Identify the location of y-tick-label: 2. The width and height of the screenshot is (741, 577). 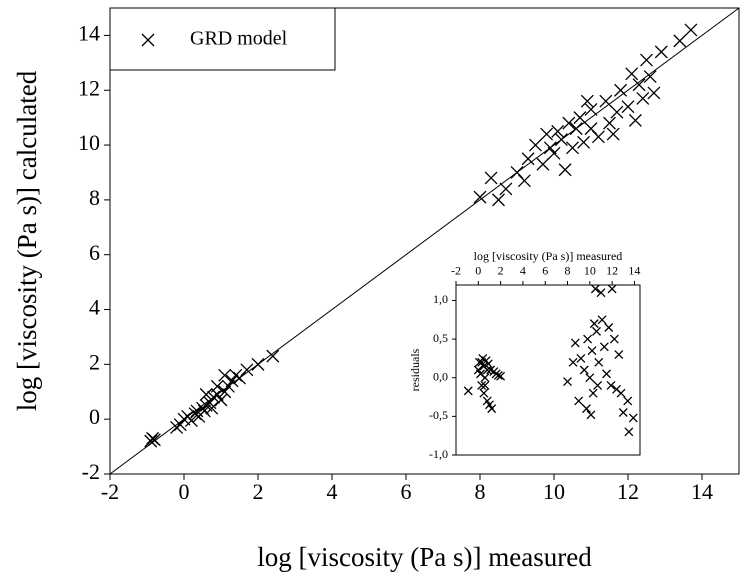
(94, 361).